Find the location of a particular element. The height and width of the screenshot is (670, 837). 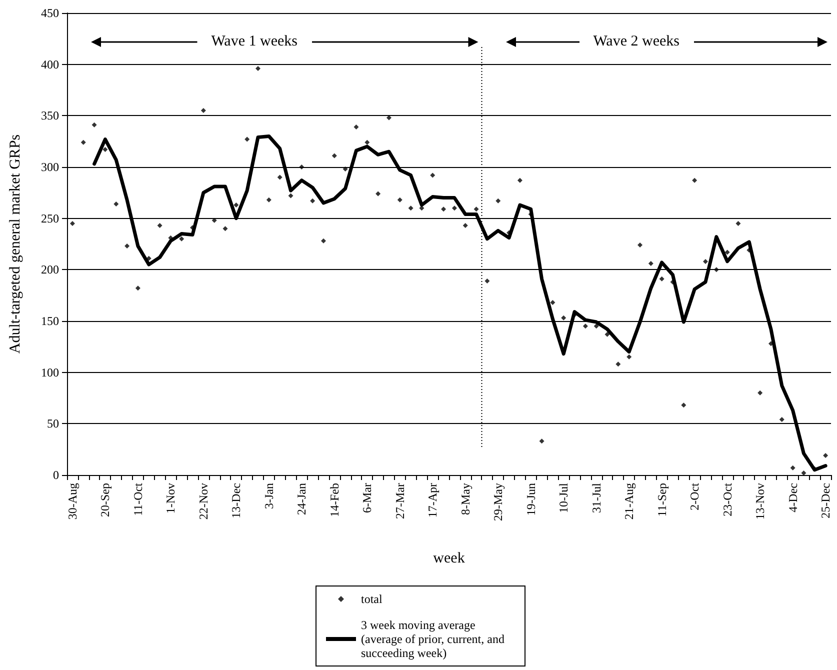

x-tick-label: 17-Apr is located at coordinates (433, 500).